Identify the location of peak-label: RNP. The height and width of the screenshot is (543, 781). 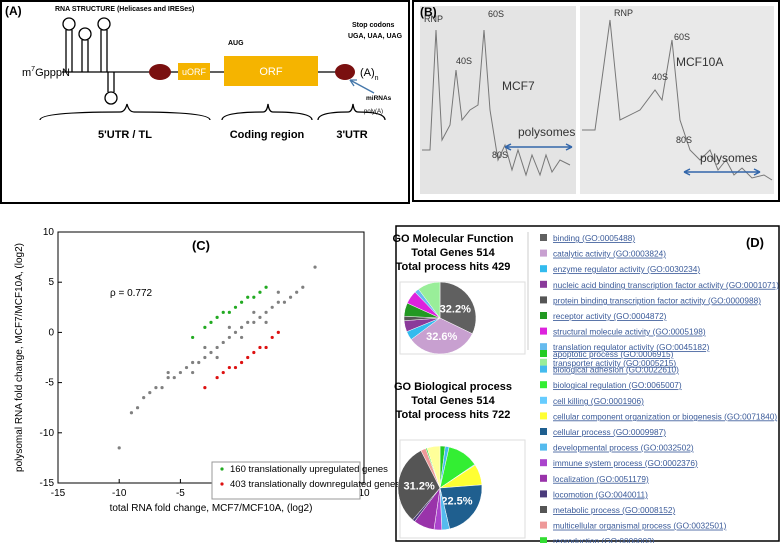
(623, 13).